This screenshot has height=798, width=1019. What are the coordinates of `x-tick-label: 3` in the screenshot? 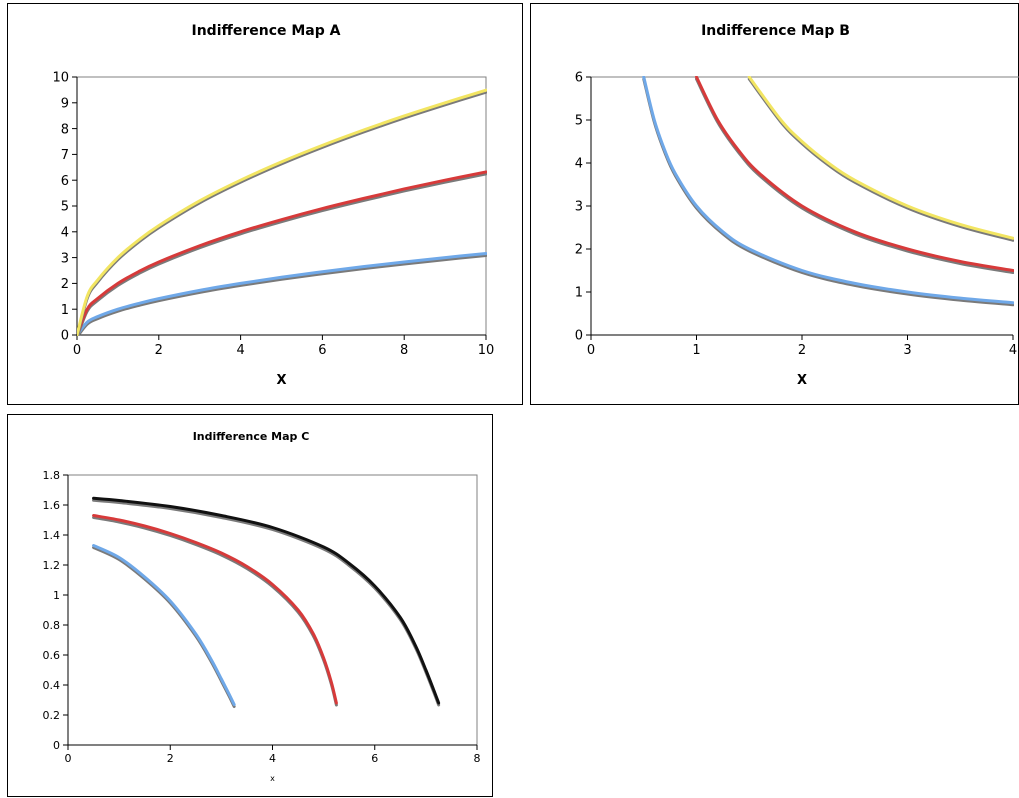 It's located at (907, 350).